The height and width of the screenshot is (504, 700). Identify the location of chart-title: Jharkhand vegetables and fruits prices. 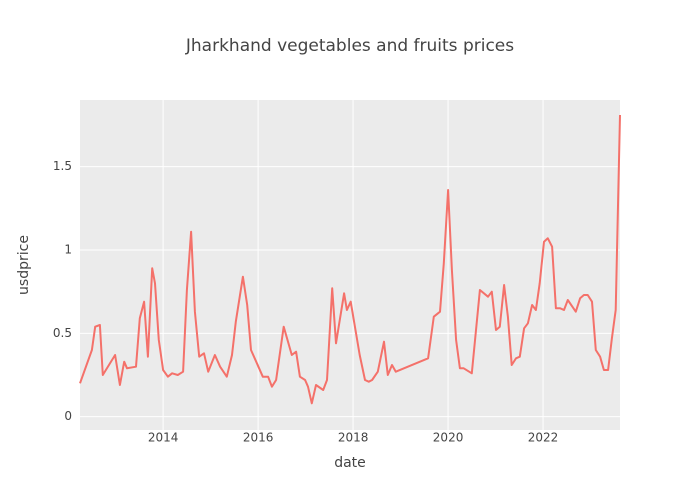
(349, 46).